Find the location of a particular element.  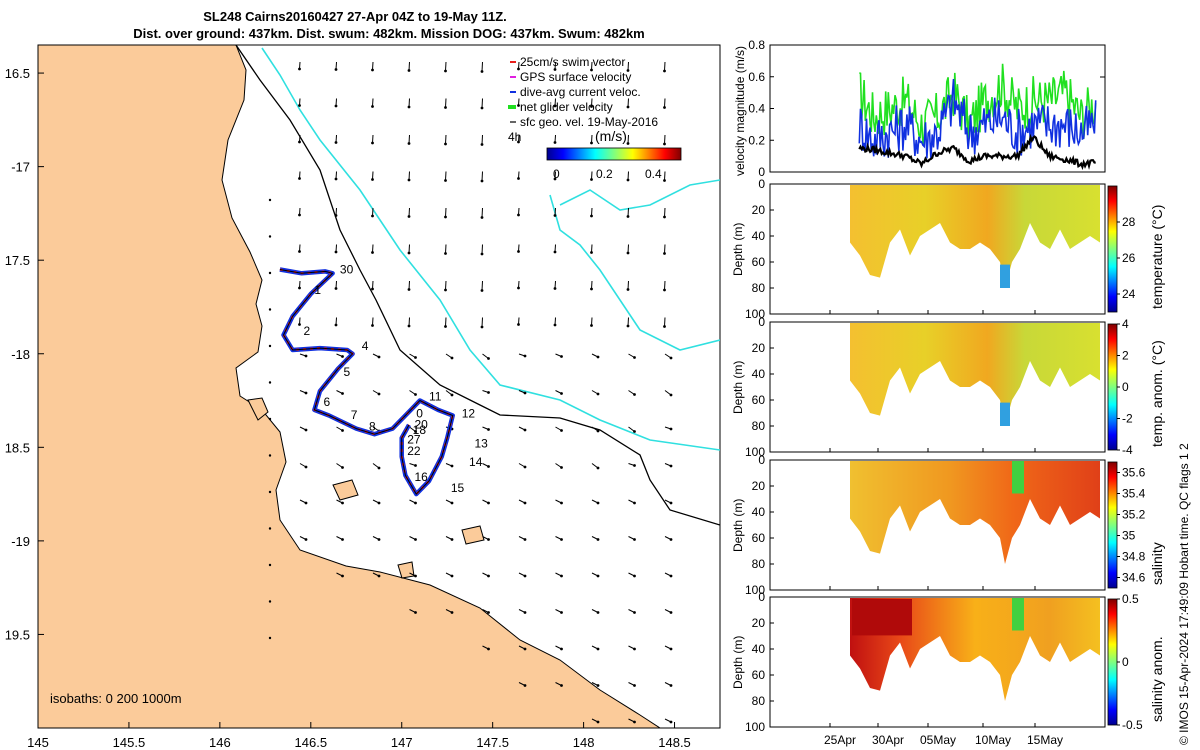

colorbar-tick-label: 24 is located at coordinates (1129, 294).